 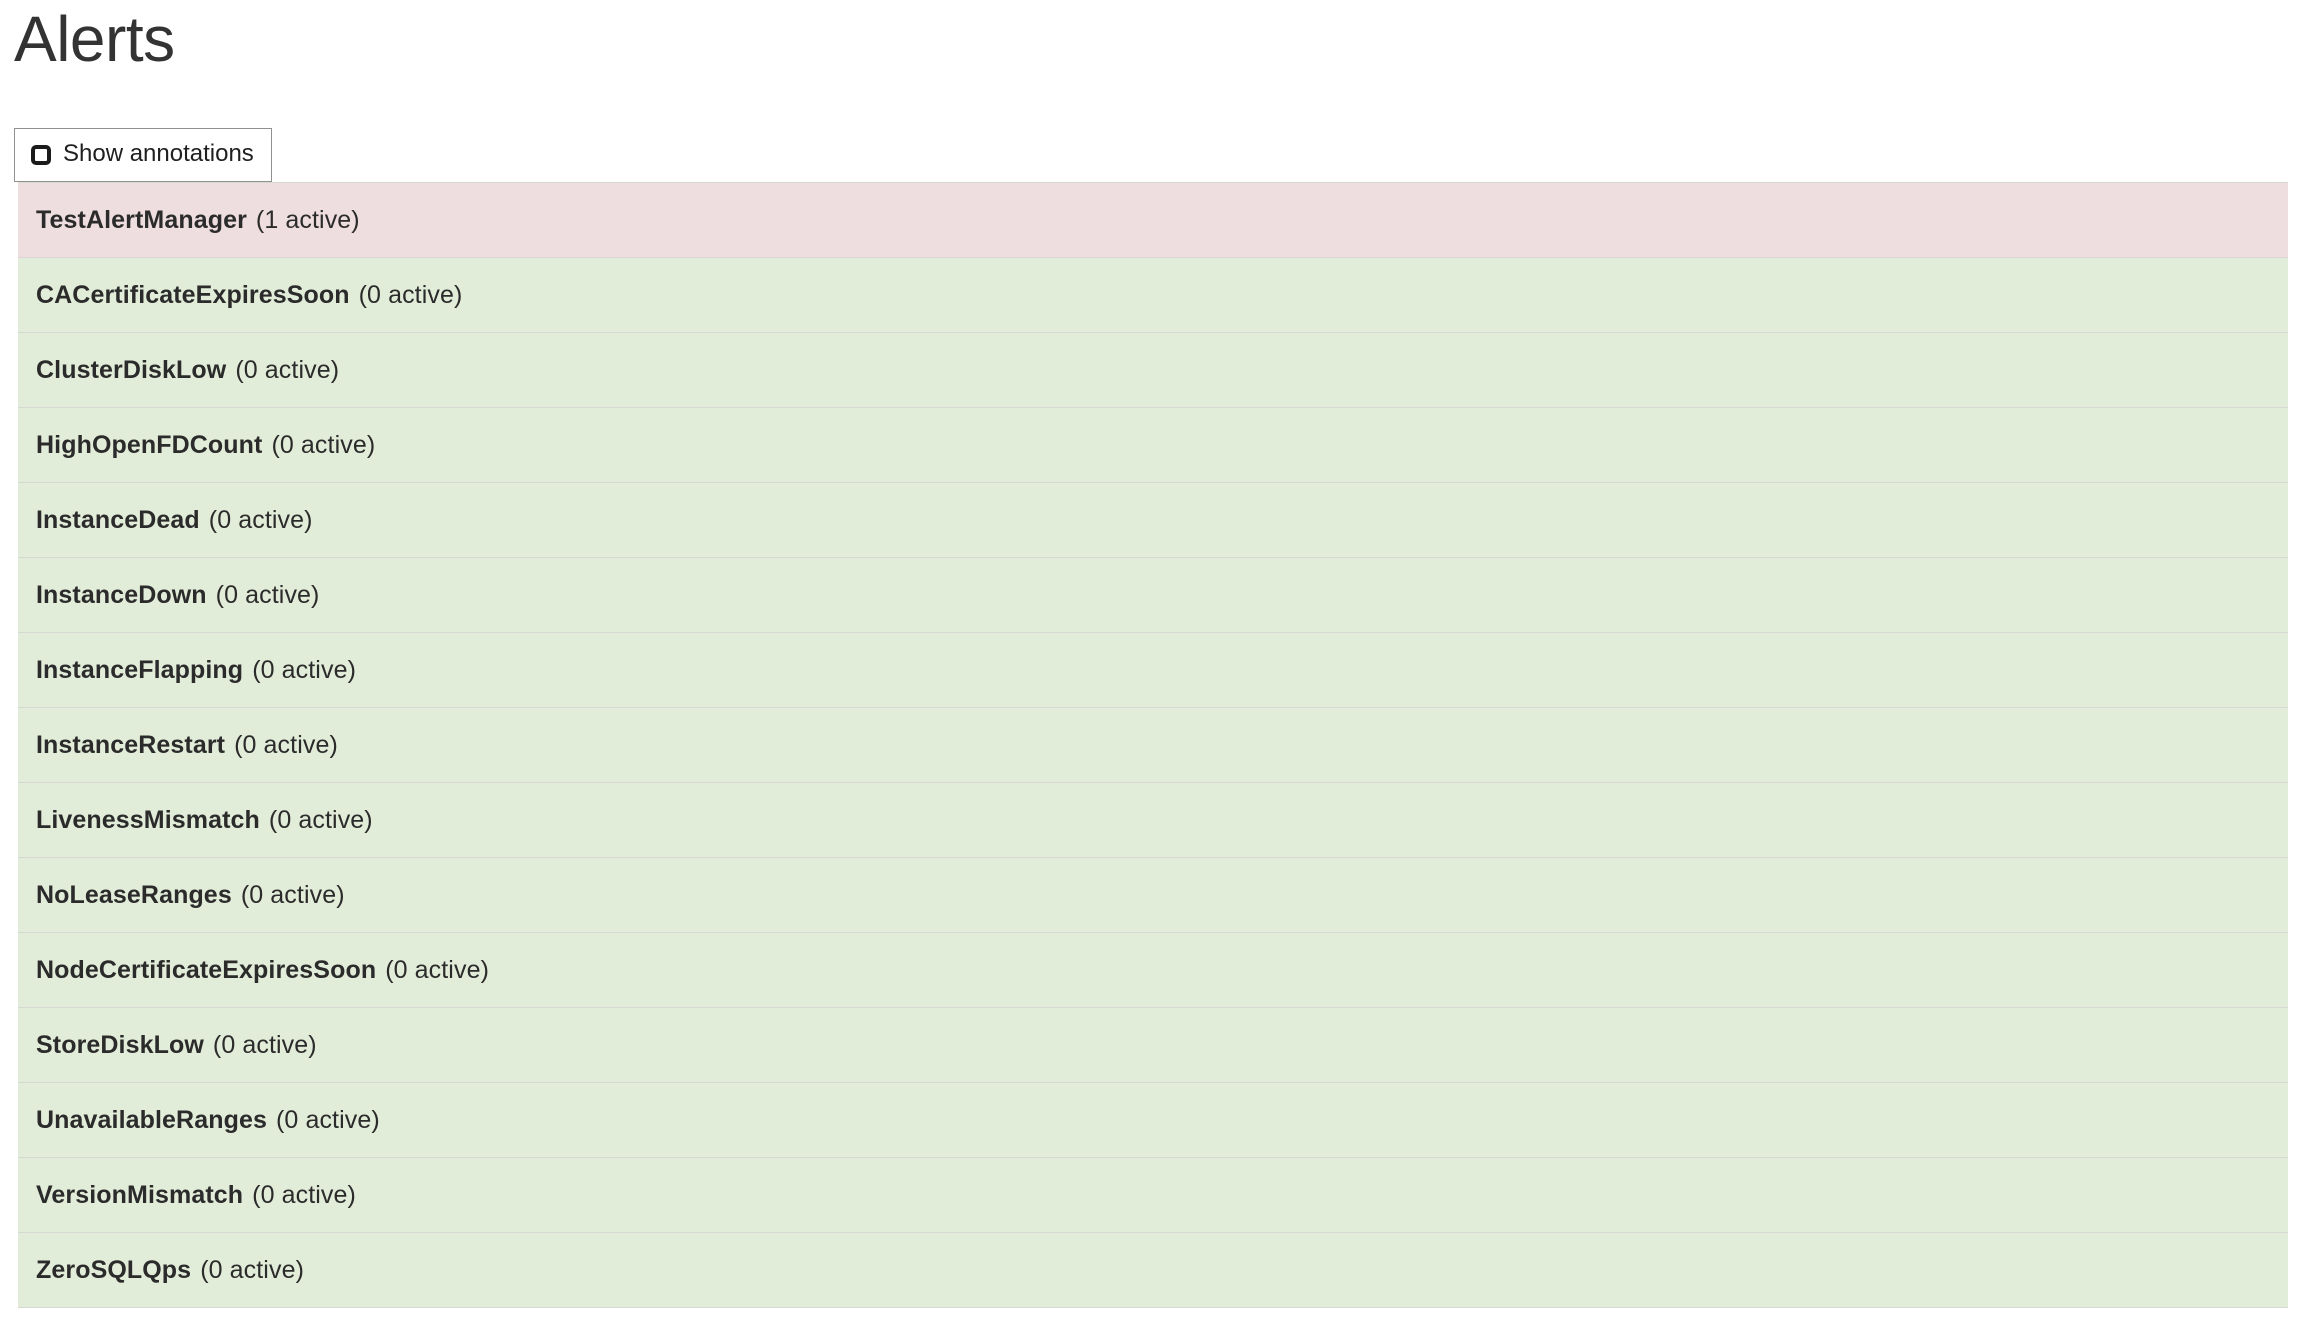 What do you see at coordinates (1153, 445) in the screenshot?
I see `alert-row: HighOpenFDCount (0 active)` at bounding box center [1153, 445].